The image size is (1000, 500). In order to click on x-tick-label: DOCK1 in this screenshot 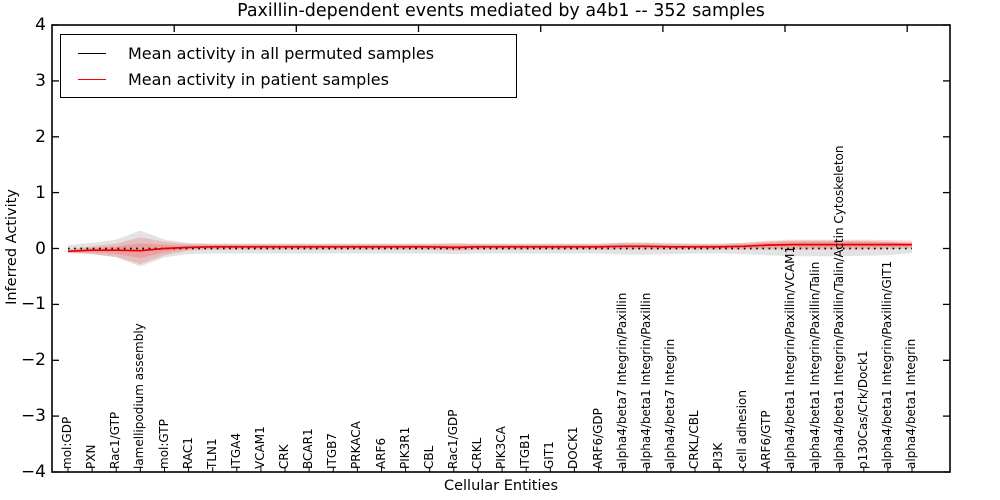, I will do `click(573, 447)`.